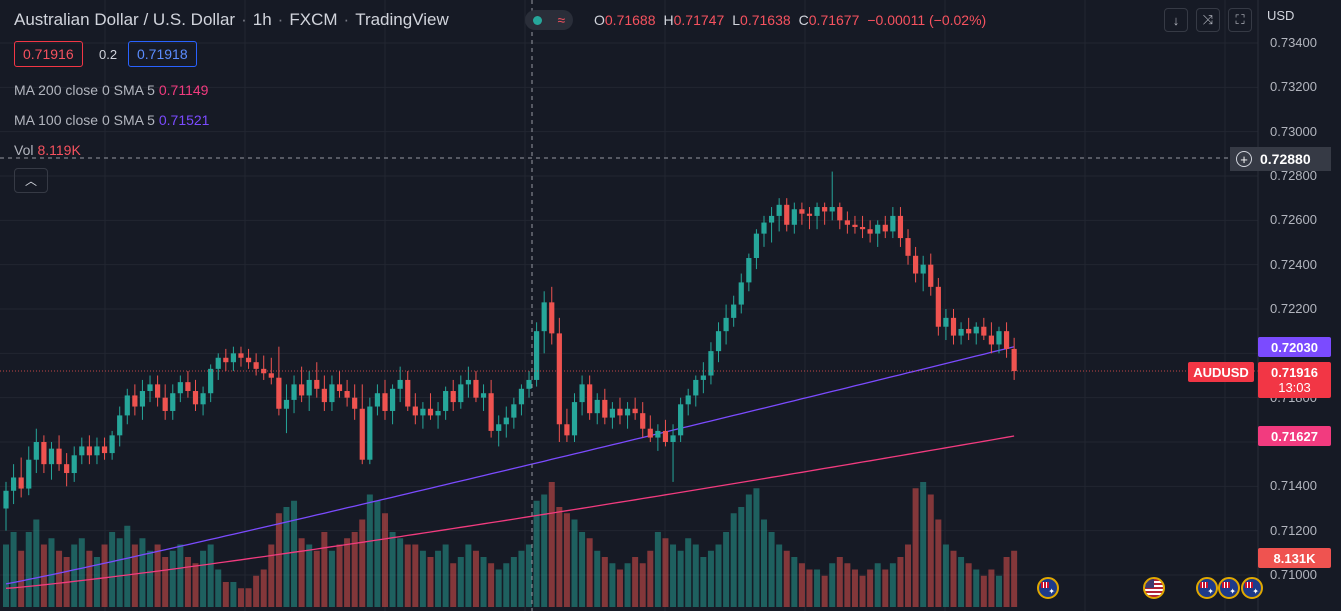 This screenshot has width=1341, height=611. Describe the element at coordinates (24, 150) in the screenshot. I see `indicator-label: Vol` at that location.